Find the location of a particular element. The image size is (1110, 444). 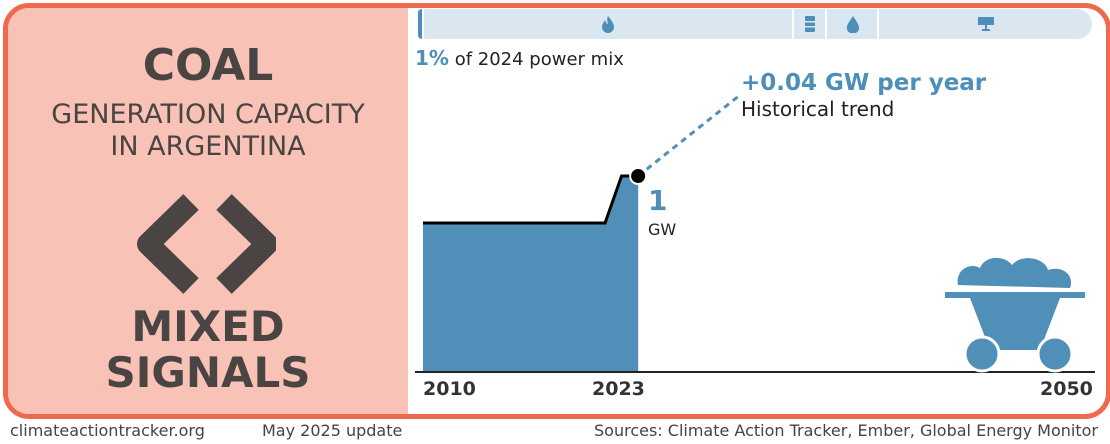

share-label: of 2024 power mix is located at coordinates (539, 59).